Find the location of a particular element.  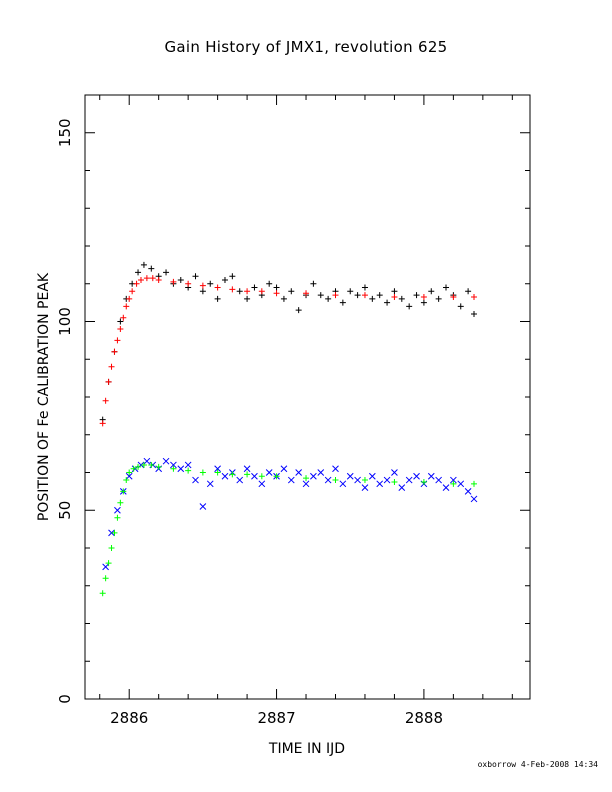

x-axis-label: TIME IN IJD is located at coordinates (306, 749).